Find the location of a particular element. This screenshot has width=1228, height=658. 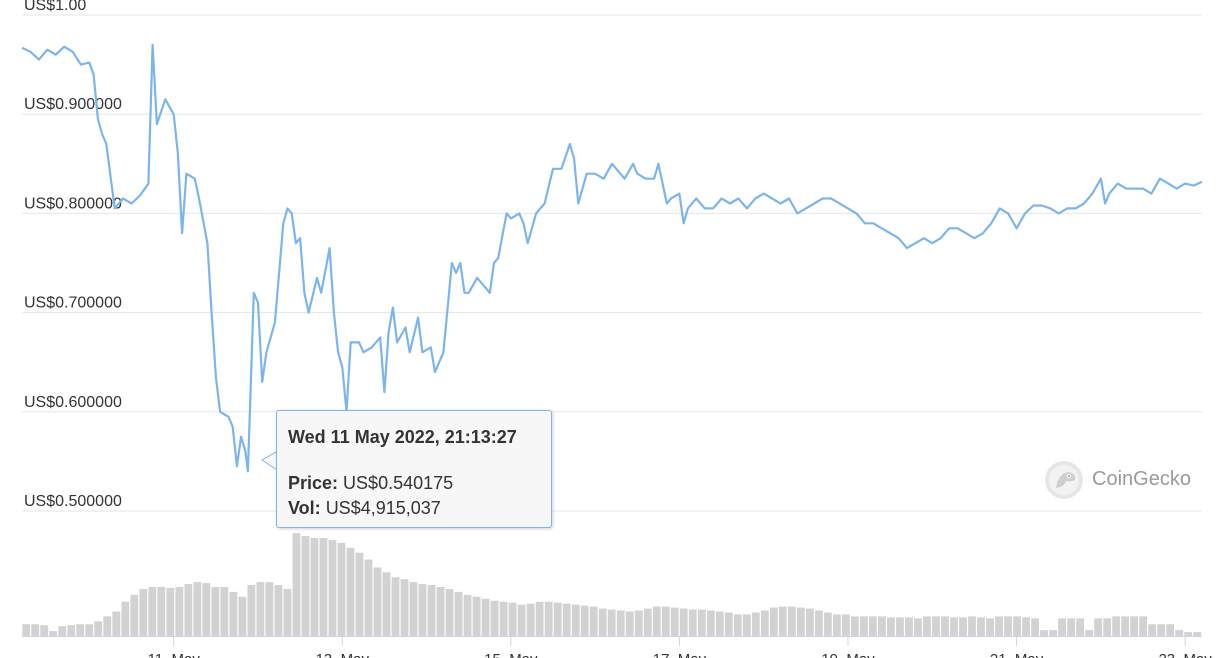

tooltip-vol-row: Vol: US$4,915,037 is located at coordinates (414, 508).